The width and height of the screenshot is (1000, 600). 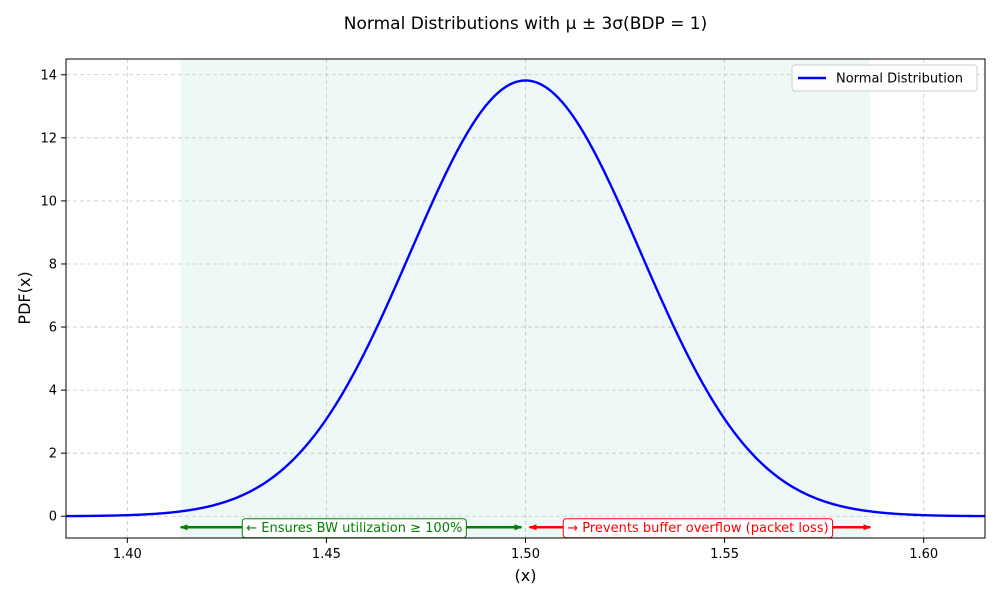 What do you see at coordinates (127, 554) in the screenshot?
I see `x-tick-label: 1.40` at bounding box center [127, 554].